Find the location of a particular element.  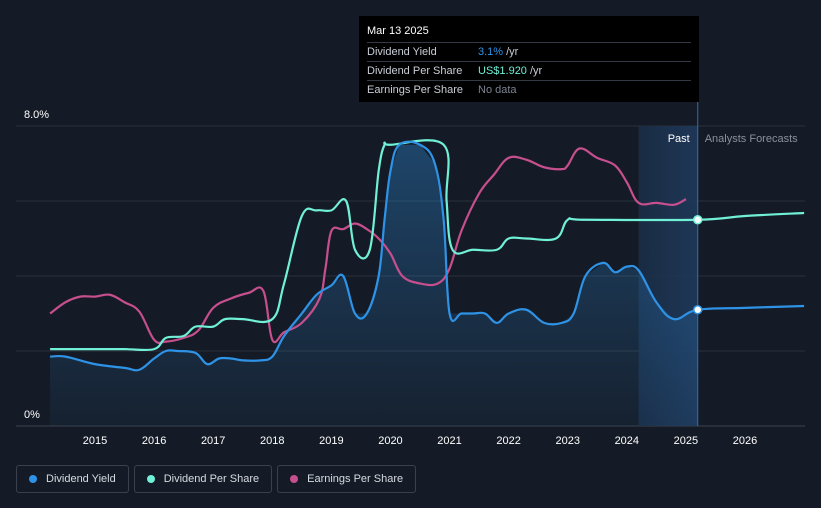

tooltip-row-earnings-per-share: Earnings Per Share No data is located at coordinates (529, 90).